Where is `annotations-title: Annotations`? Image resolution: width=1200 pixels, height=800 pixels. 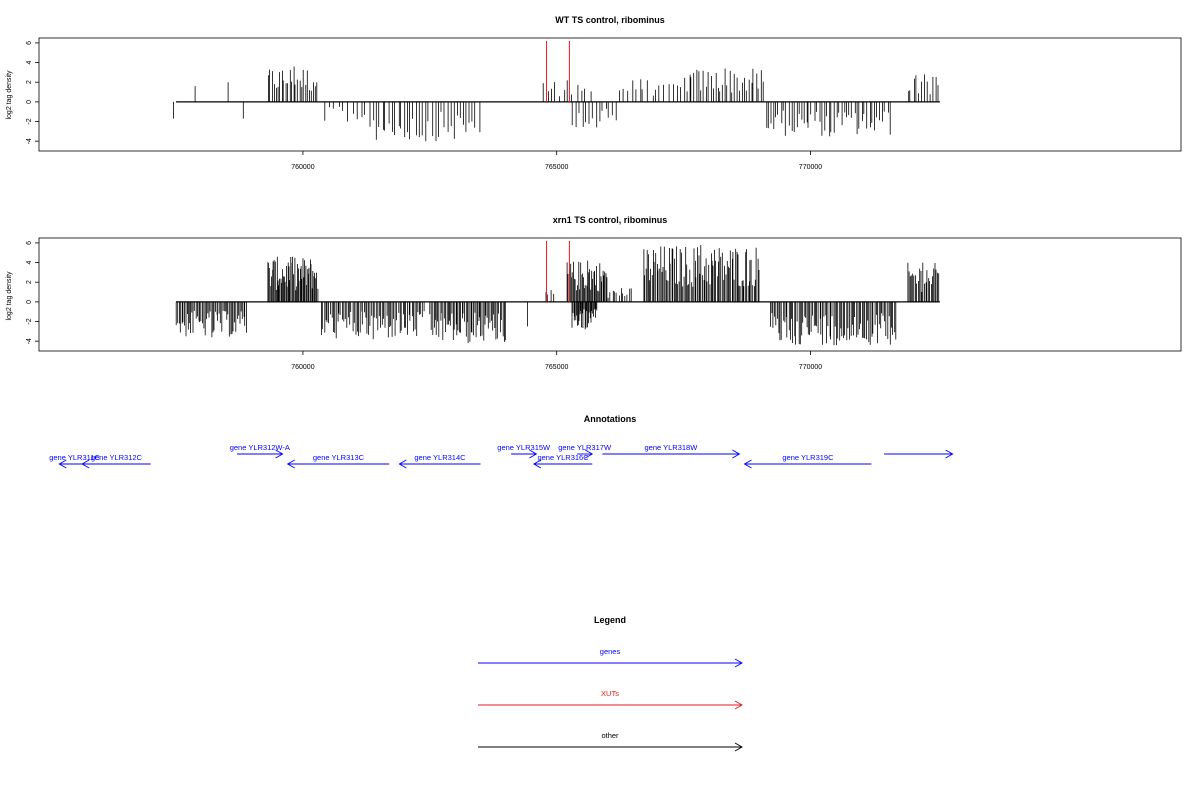 annotations-title: Annotations is located at coordinates (610, 419).